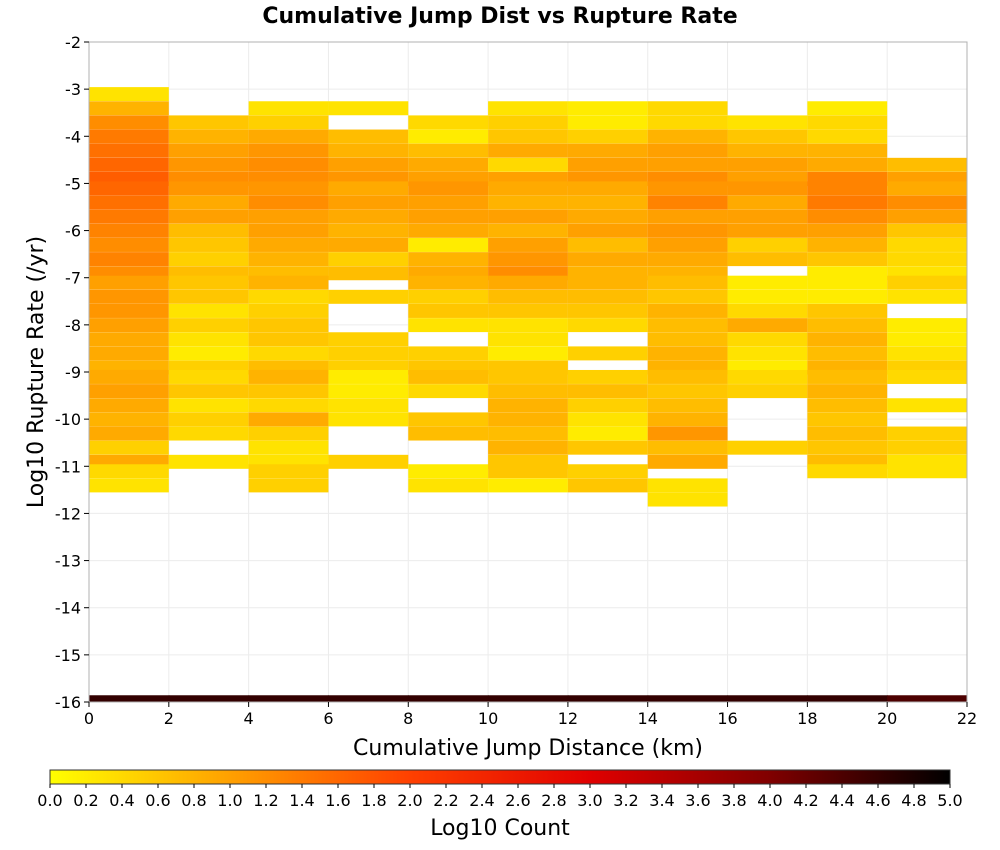 The width and height of the screenshot is (1000, 850). I want to click on colorbar-tick-label: 1.6, so click(337, 800).